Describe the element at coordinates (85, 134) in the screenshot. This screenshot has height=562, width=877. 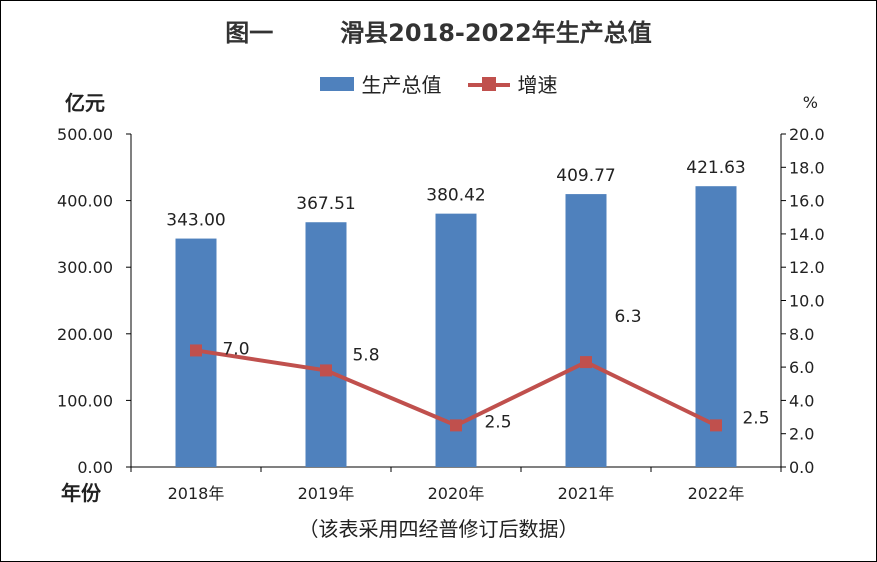
I see `left-axis-tick-label: 500.00` at that location.